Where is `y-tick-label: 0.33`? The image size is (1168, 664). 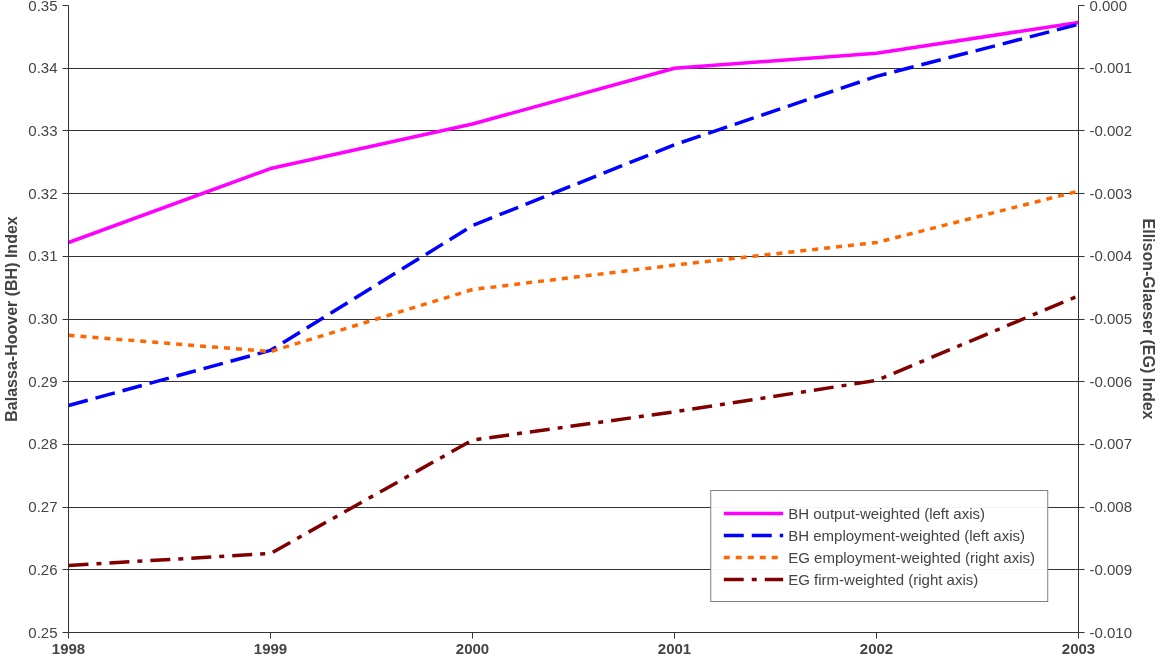 y-tick-label: 0.33 is located at coordinates (43, 130).